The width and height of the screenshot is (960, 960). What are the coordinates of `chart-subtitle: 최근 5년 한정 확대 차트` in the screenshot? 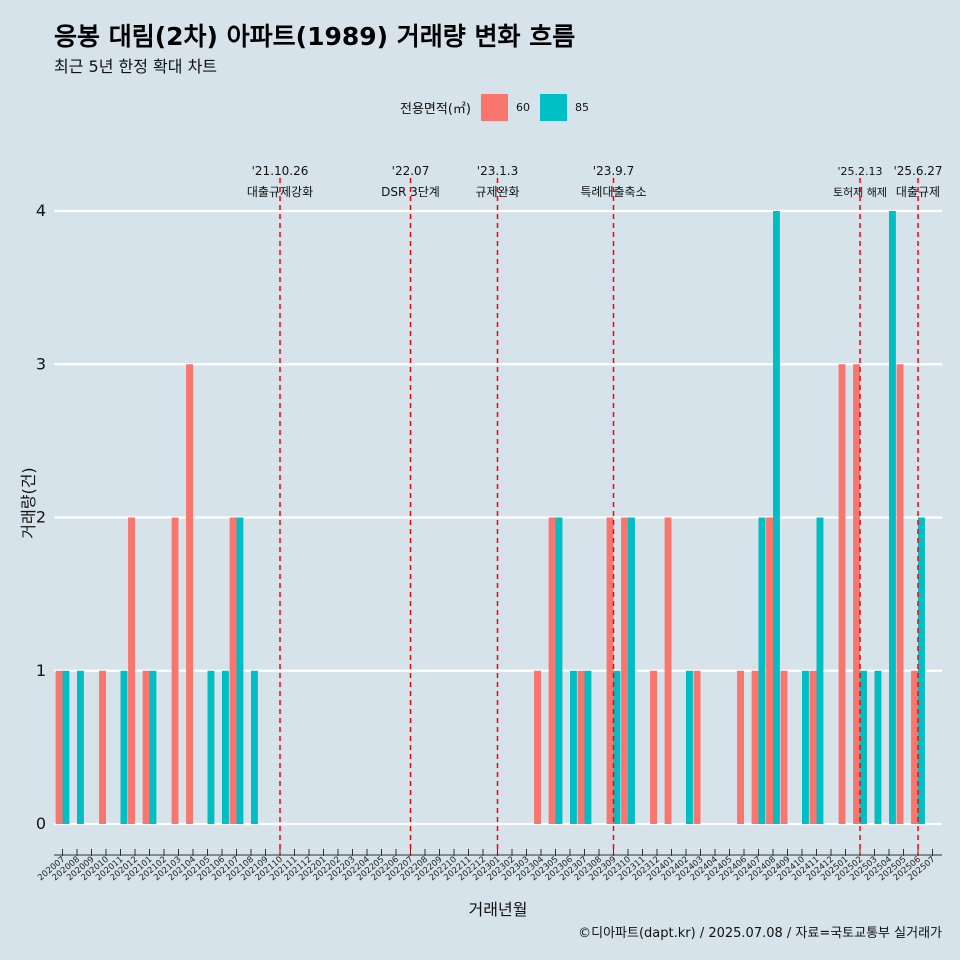 It's located at (136, 66).